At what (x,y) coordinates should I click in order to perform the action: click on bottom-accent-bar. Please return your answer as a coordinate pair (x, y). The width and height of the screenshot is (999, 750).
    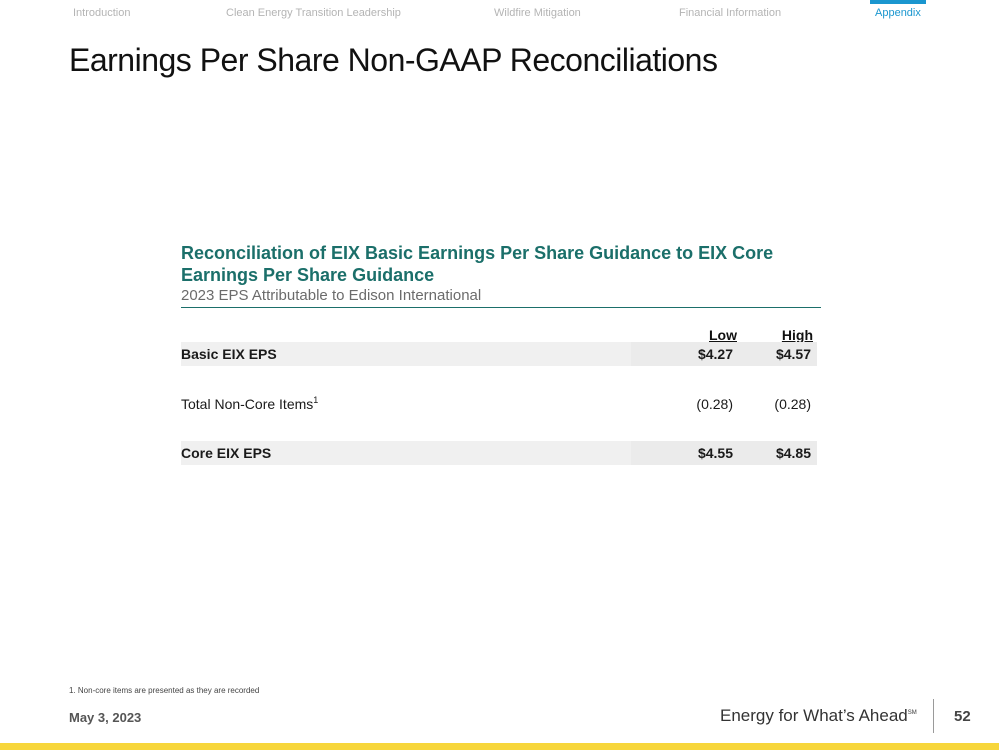
    Looking at the image, I should click on (499, 746).